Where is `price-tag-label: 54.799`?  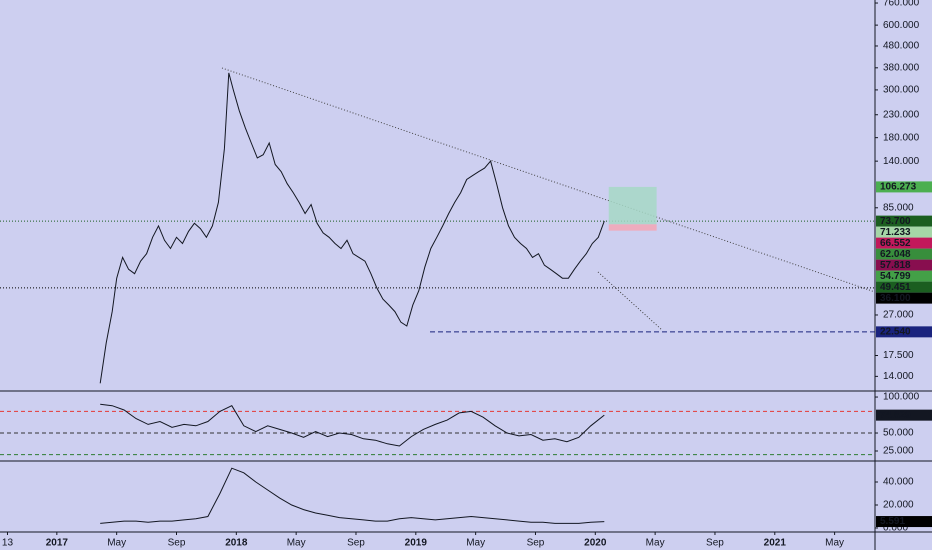 price-tag-label: 54.799 is located at coordinates (895, 276).